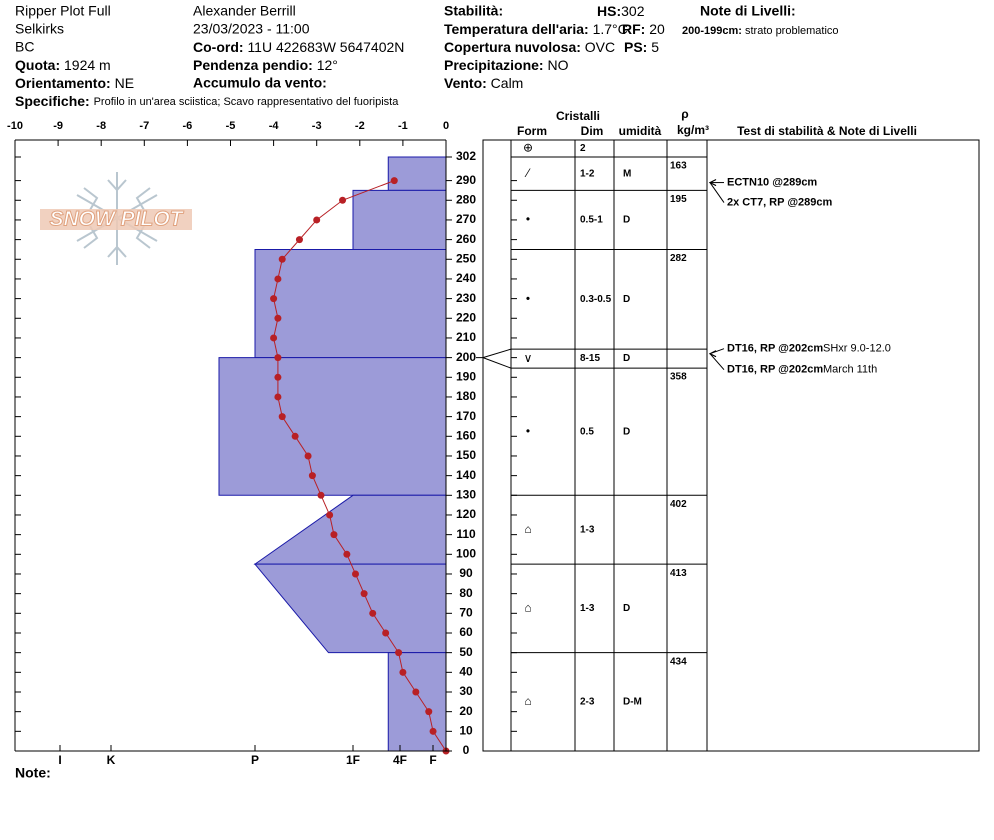  What do you see at coordinates (583, 148) in the screenshot?
I see `crystal-size: 2` at bounding box center [583, 148].